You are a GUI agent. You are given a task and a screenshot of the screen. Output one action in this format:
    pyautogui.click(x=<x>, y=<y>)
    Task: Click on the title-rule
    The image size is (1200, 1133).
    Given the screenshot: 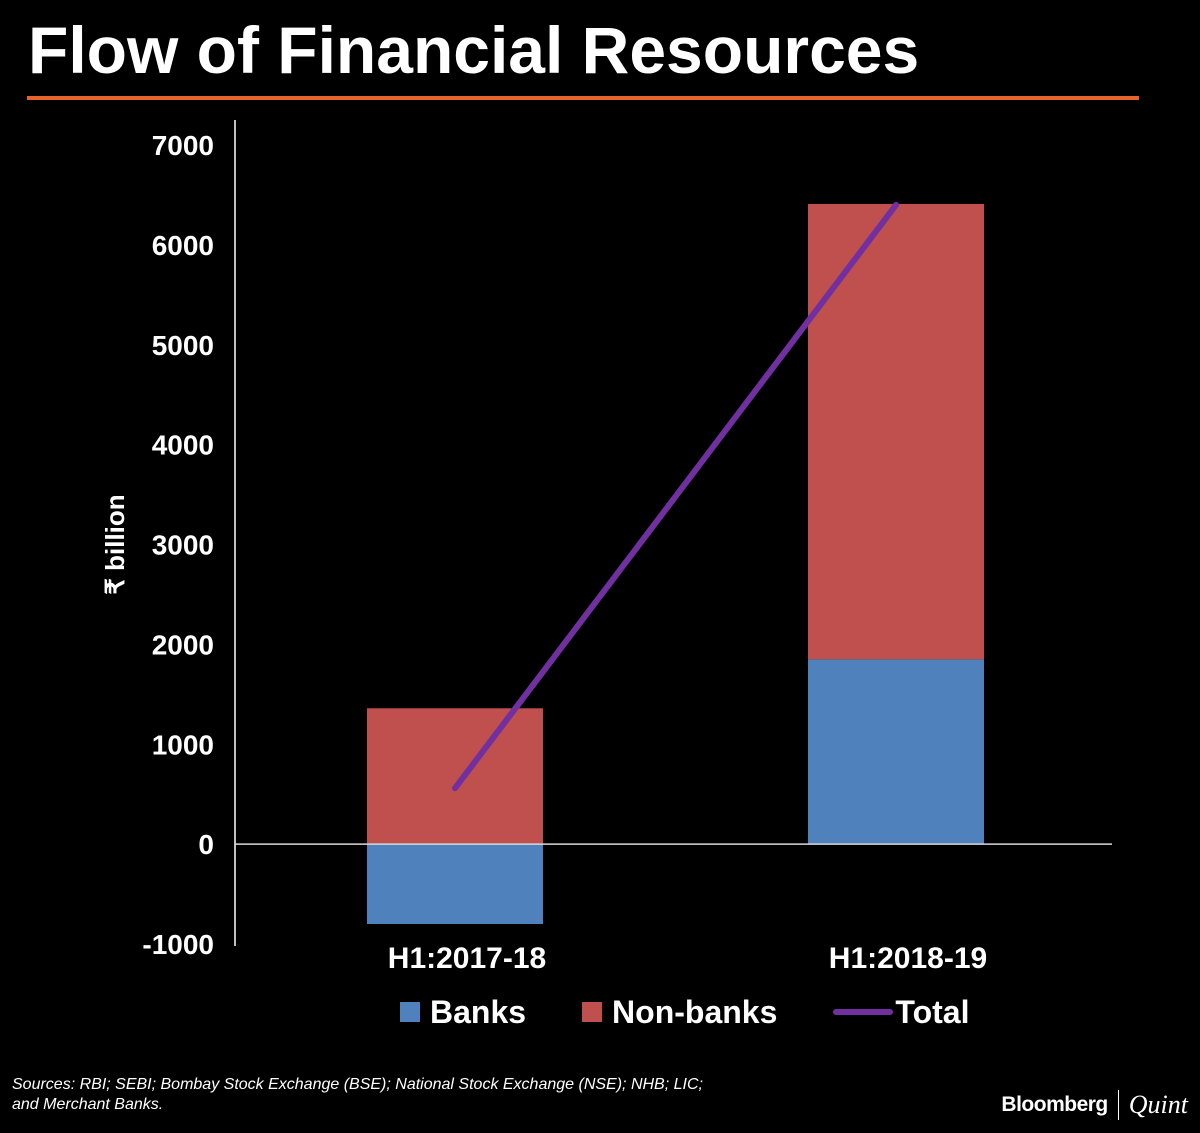 What is the action you would take?
    pyautogui.click(x=583, y=98)
    